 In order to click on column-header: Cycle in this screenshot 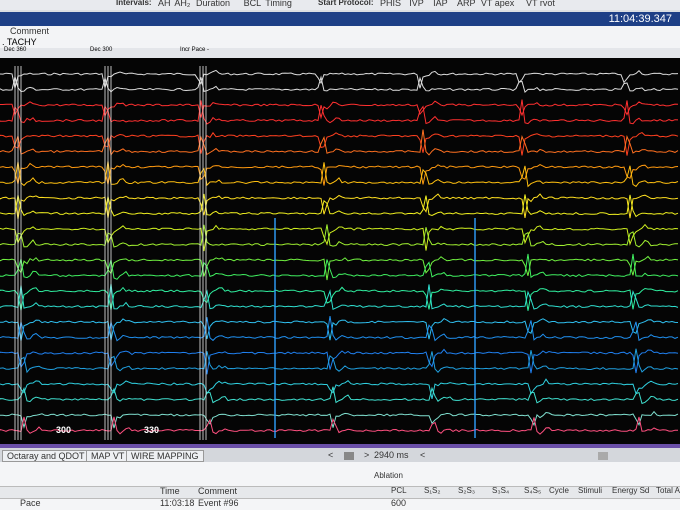, I will do `click(559, 490)`.